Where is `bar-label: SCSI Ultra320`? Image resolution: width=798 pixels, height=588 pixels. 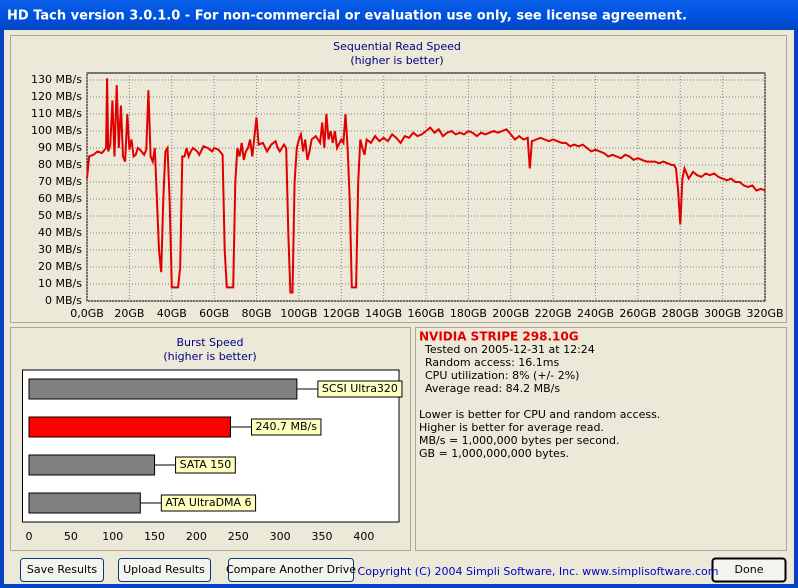 bar-label: SCSI Ultra320 is located at coordinates (360, 388).